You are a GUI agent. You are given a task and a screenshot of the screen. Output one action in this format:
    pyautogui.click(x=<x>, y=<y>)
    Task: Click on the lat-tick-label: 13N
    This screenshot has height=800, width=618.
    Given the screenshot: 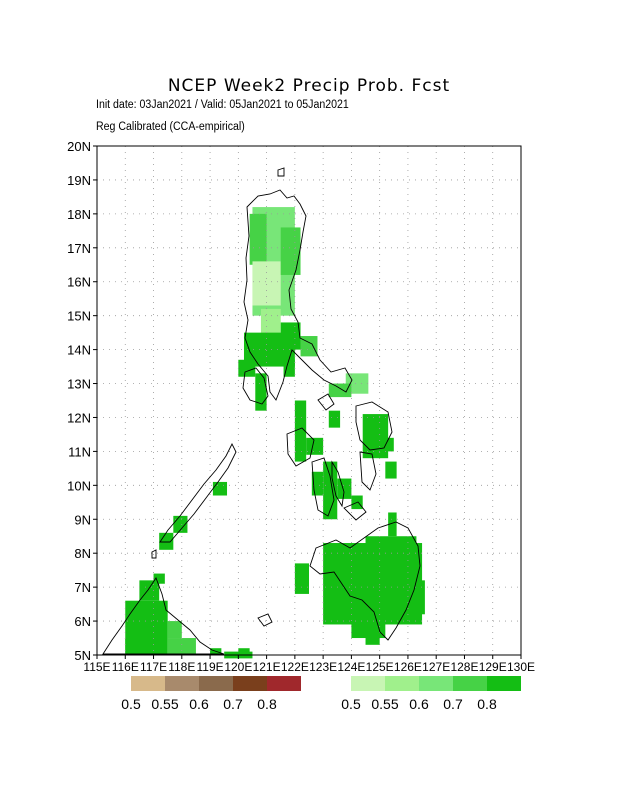 What is the action you would take?
    pyautogui.click(x=79, y=384)
    